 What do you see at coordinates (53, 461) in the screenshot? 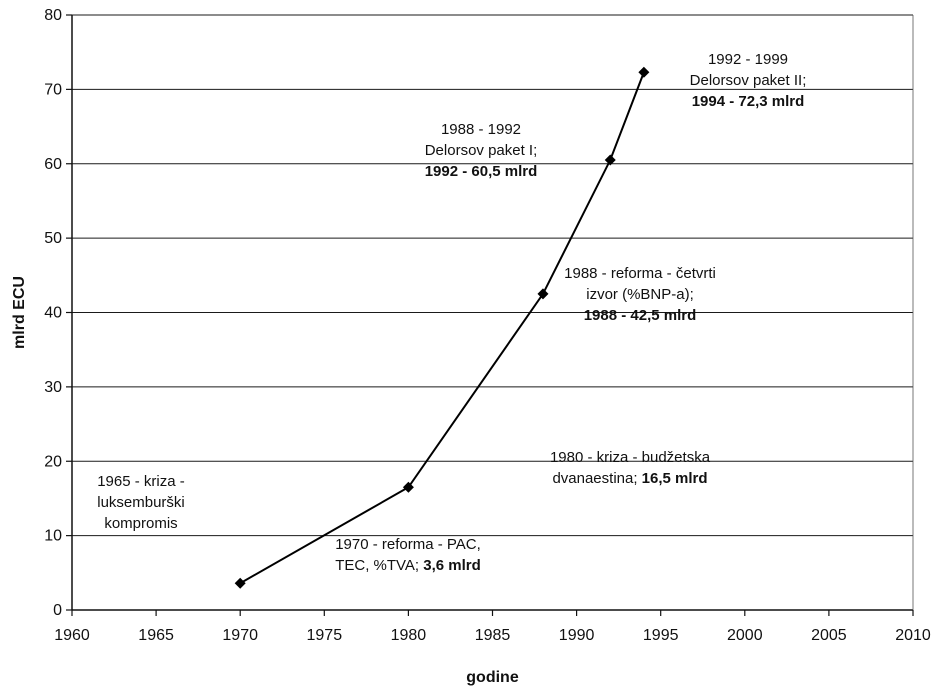
I see `y-tick-label: 20` at bounding box center [53, 461].